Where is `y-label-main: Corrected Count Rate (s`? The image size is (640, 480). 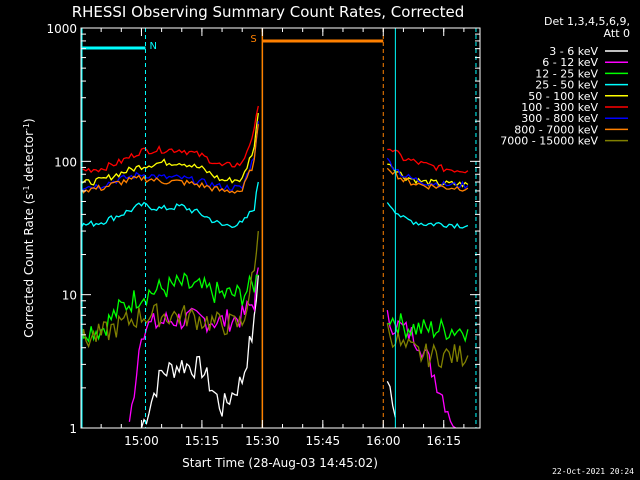 y-label-main: Corrected Count Rate (s is located at coordinates (29, 265).